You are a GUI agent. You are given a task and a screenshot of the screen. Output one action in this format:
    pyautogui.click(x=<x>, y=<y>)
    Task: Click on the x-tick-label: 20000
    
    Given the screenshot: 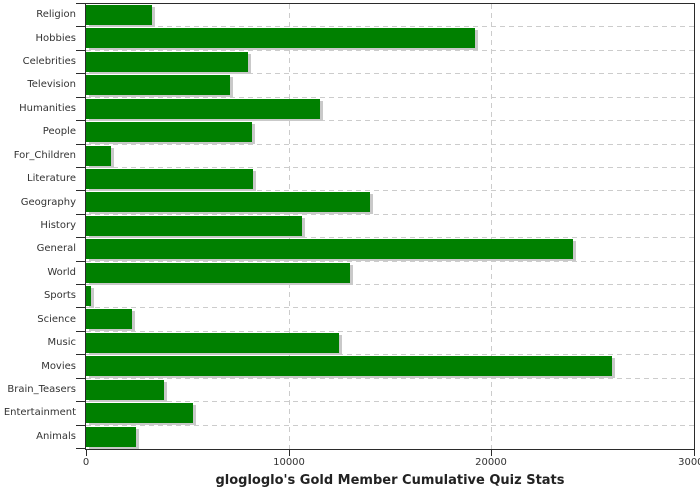 What is the action you would take?
    pyautogui.click(x=491, y=462)
    